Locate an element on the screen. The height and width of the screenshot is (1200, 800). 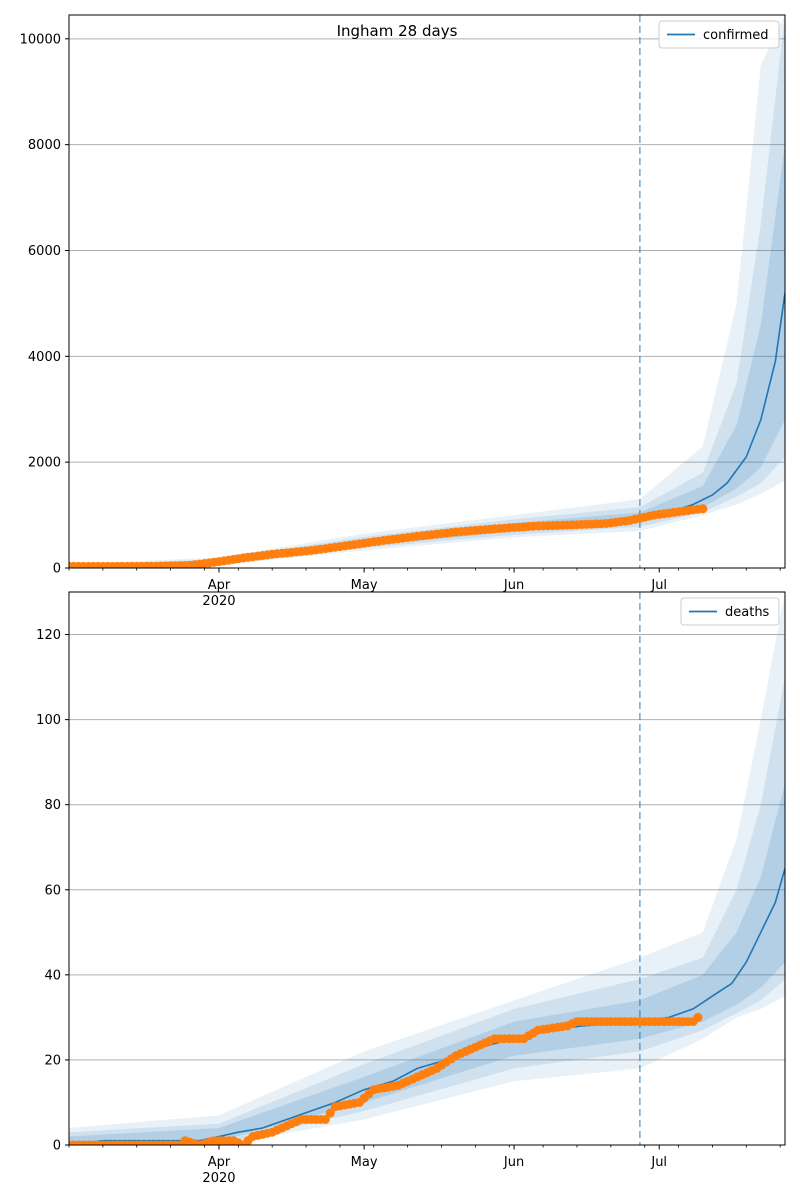
y-tick-label: 10000 is located at coordinates (40, 39).